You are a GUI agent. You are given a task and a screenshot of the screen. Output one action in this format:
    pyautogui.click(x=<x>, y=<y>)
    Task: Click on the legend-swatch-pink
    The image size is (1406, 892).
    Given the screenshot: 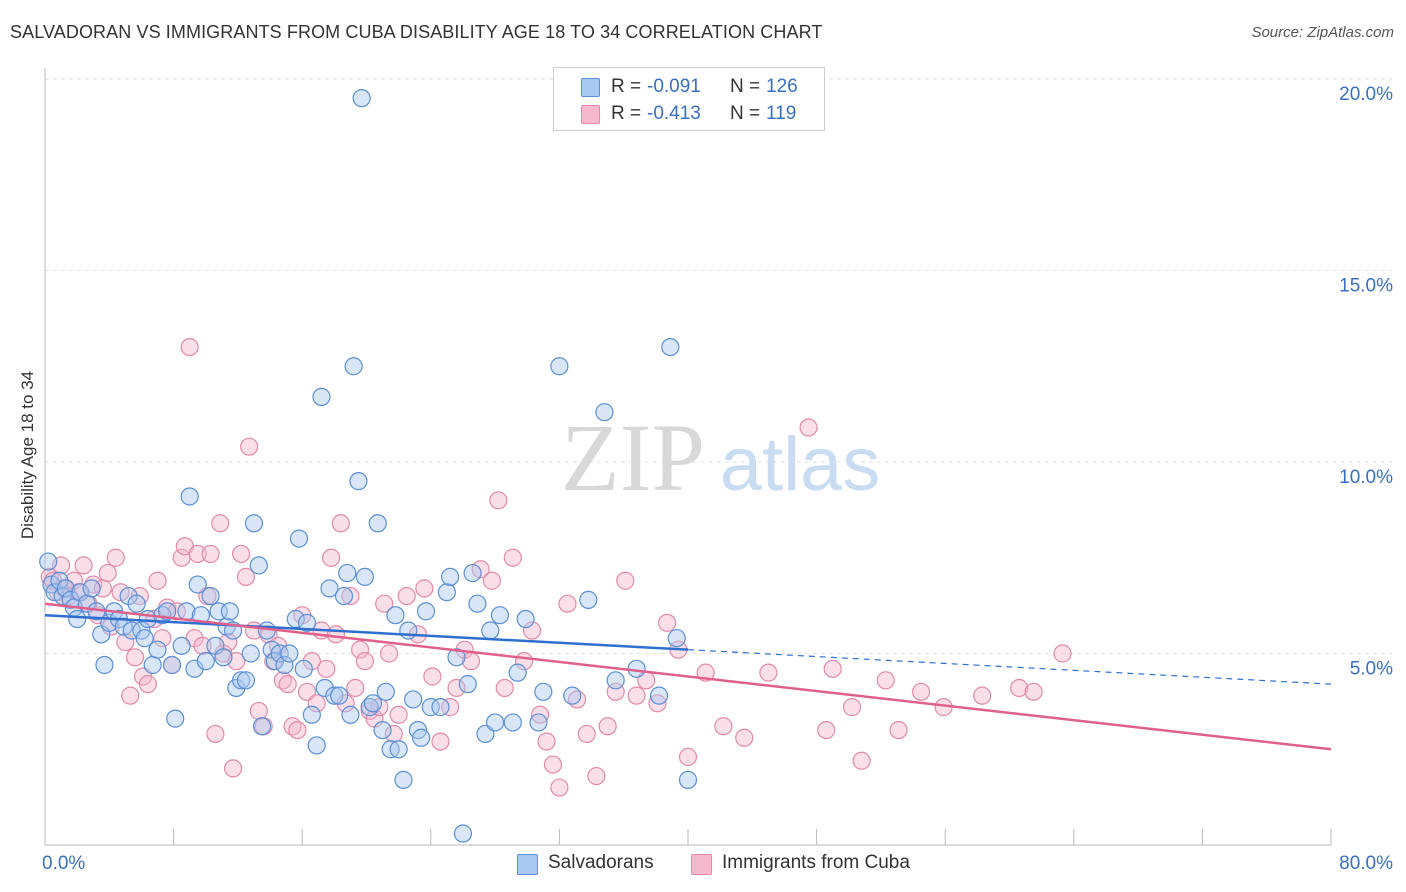 What is the action you would take?
    pyautogui.click(x=590, y=114)
    